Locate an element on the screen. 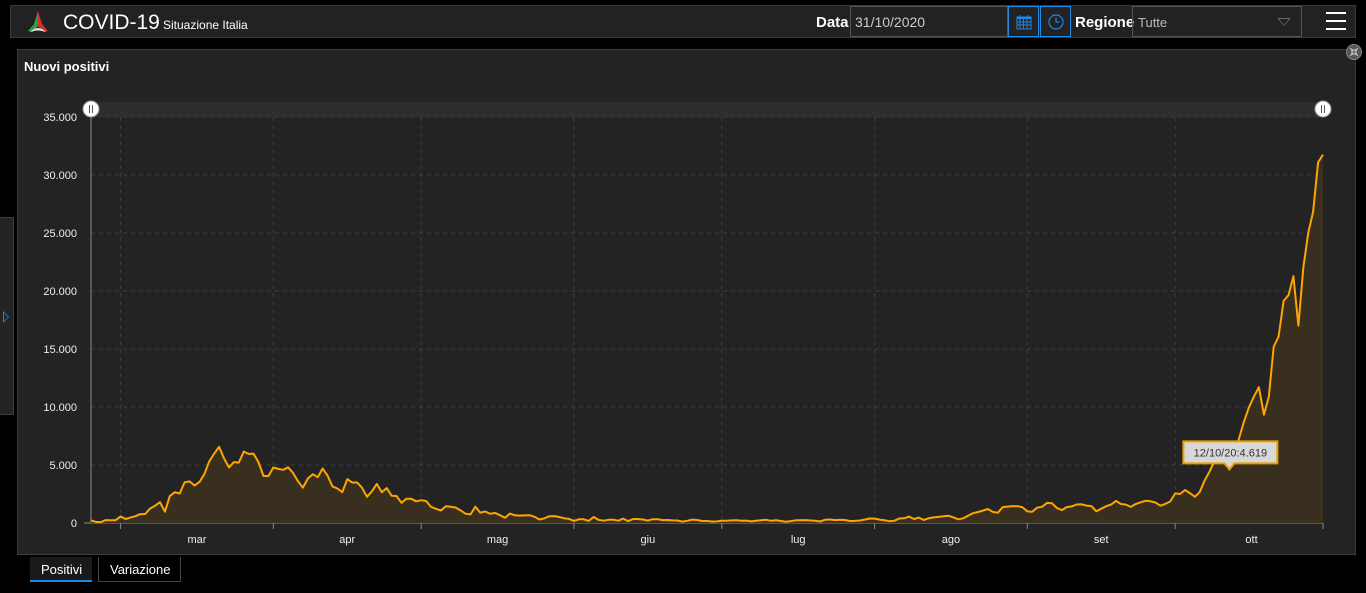  tooltip-text: 12/10/20:4.619 is located at coordinates (1230, 453).